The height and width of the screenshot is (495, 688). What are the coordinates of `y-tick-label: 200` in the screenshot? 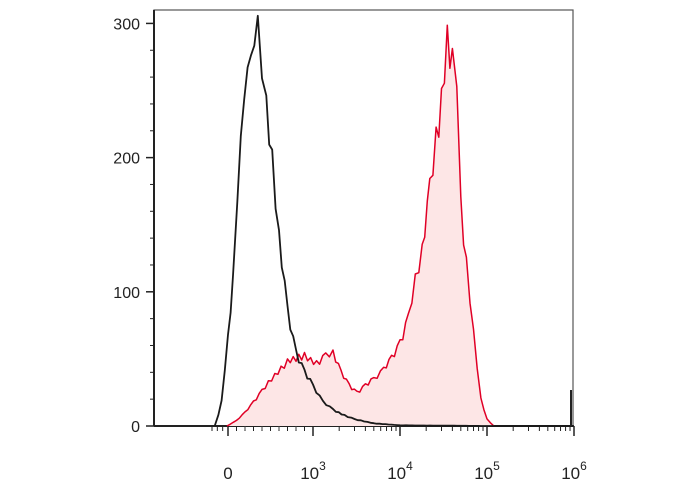 It's located at (126, 159).